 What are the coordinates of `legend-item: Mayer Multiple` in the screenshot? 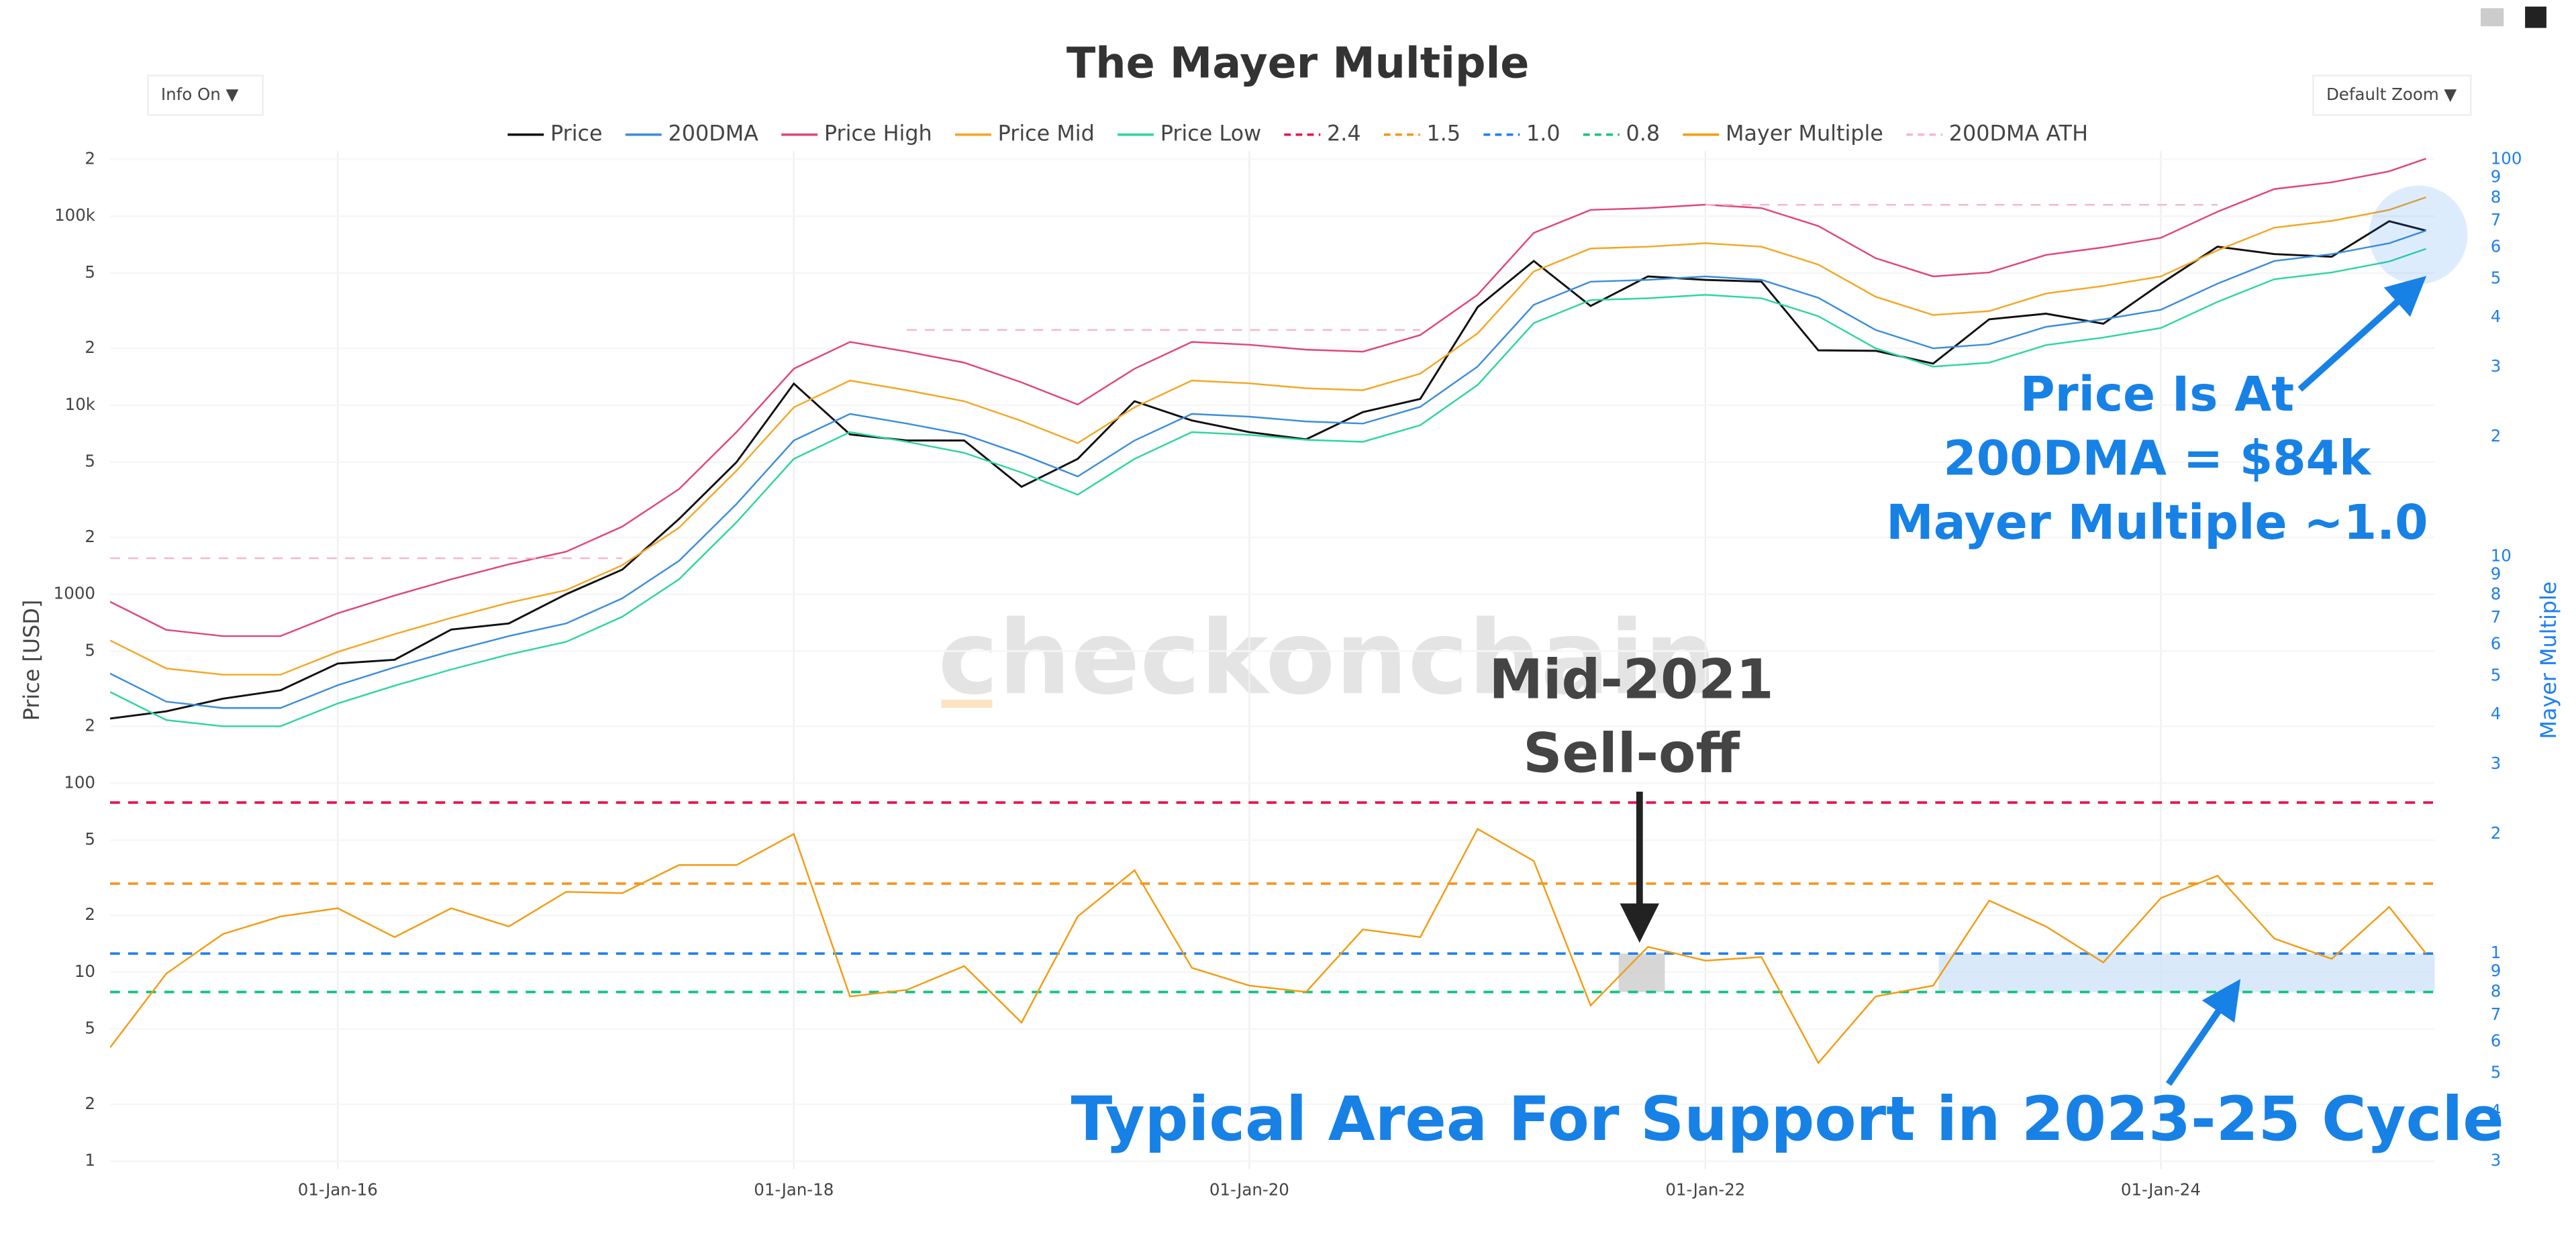 It's located at (1783, 133).